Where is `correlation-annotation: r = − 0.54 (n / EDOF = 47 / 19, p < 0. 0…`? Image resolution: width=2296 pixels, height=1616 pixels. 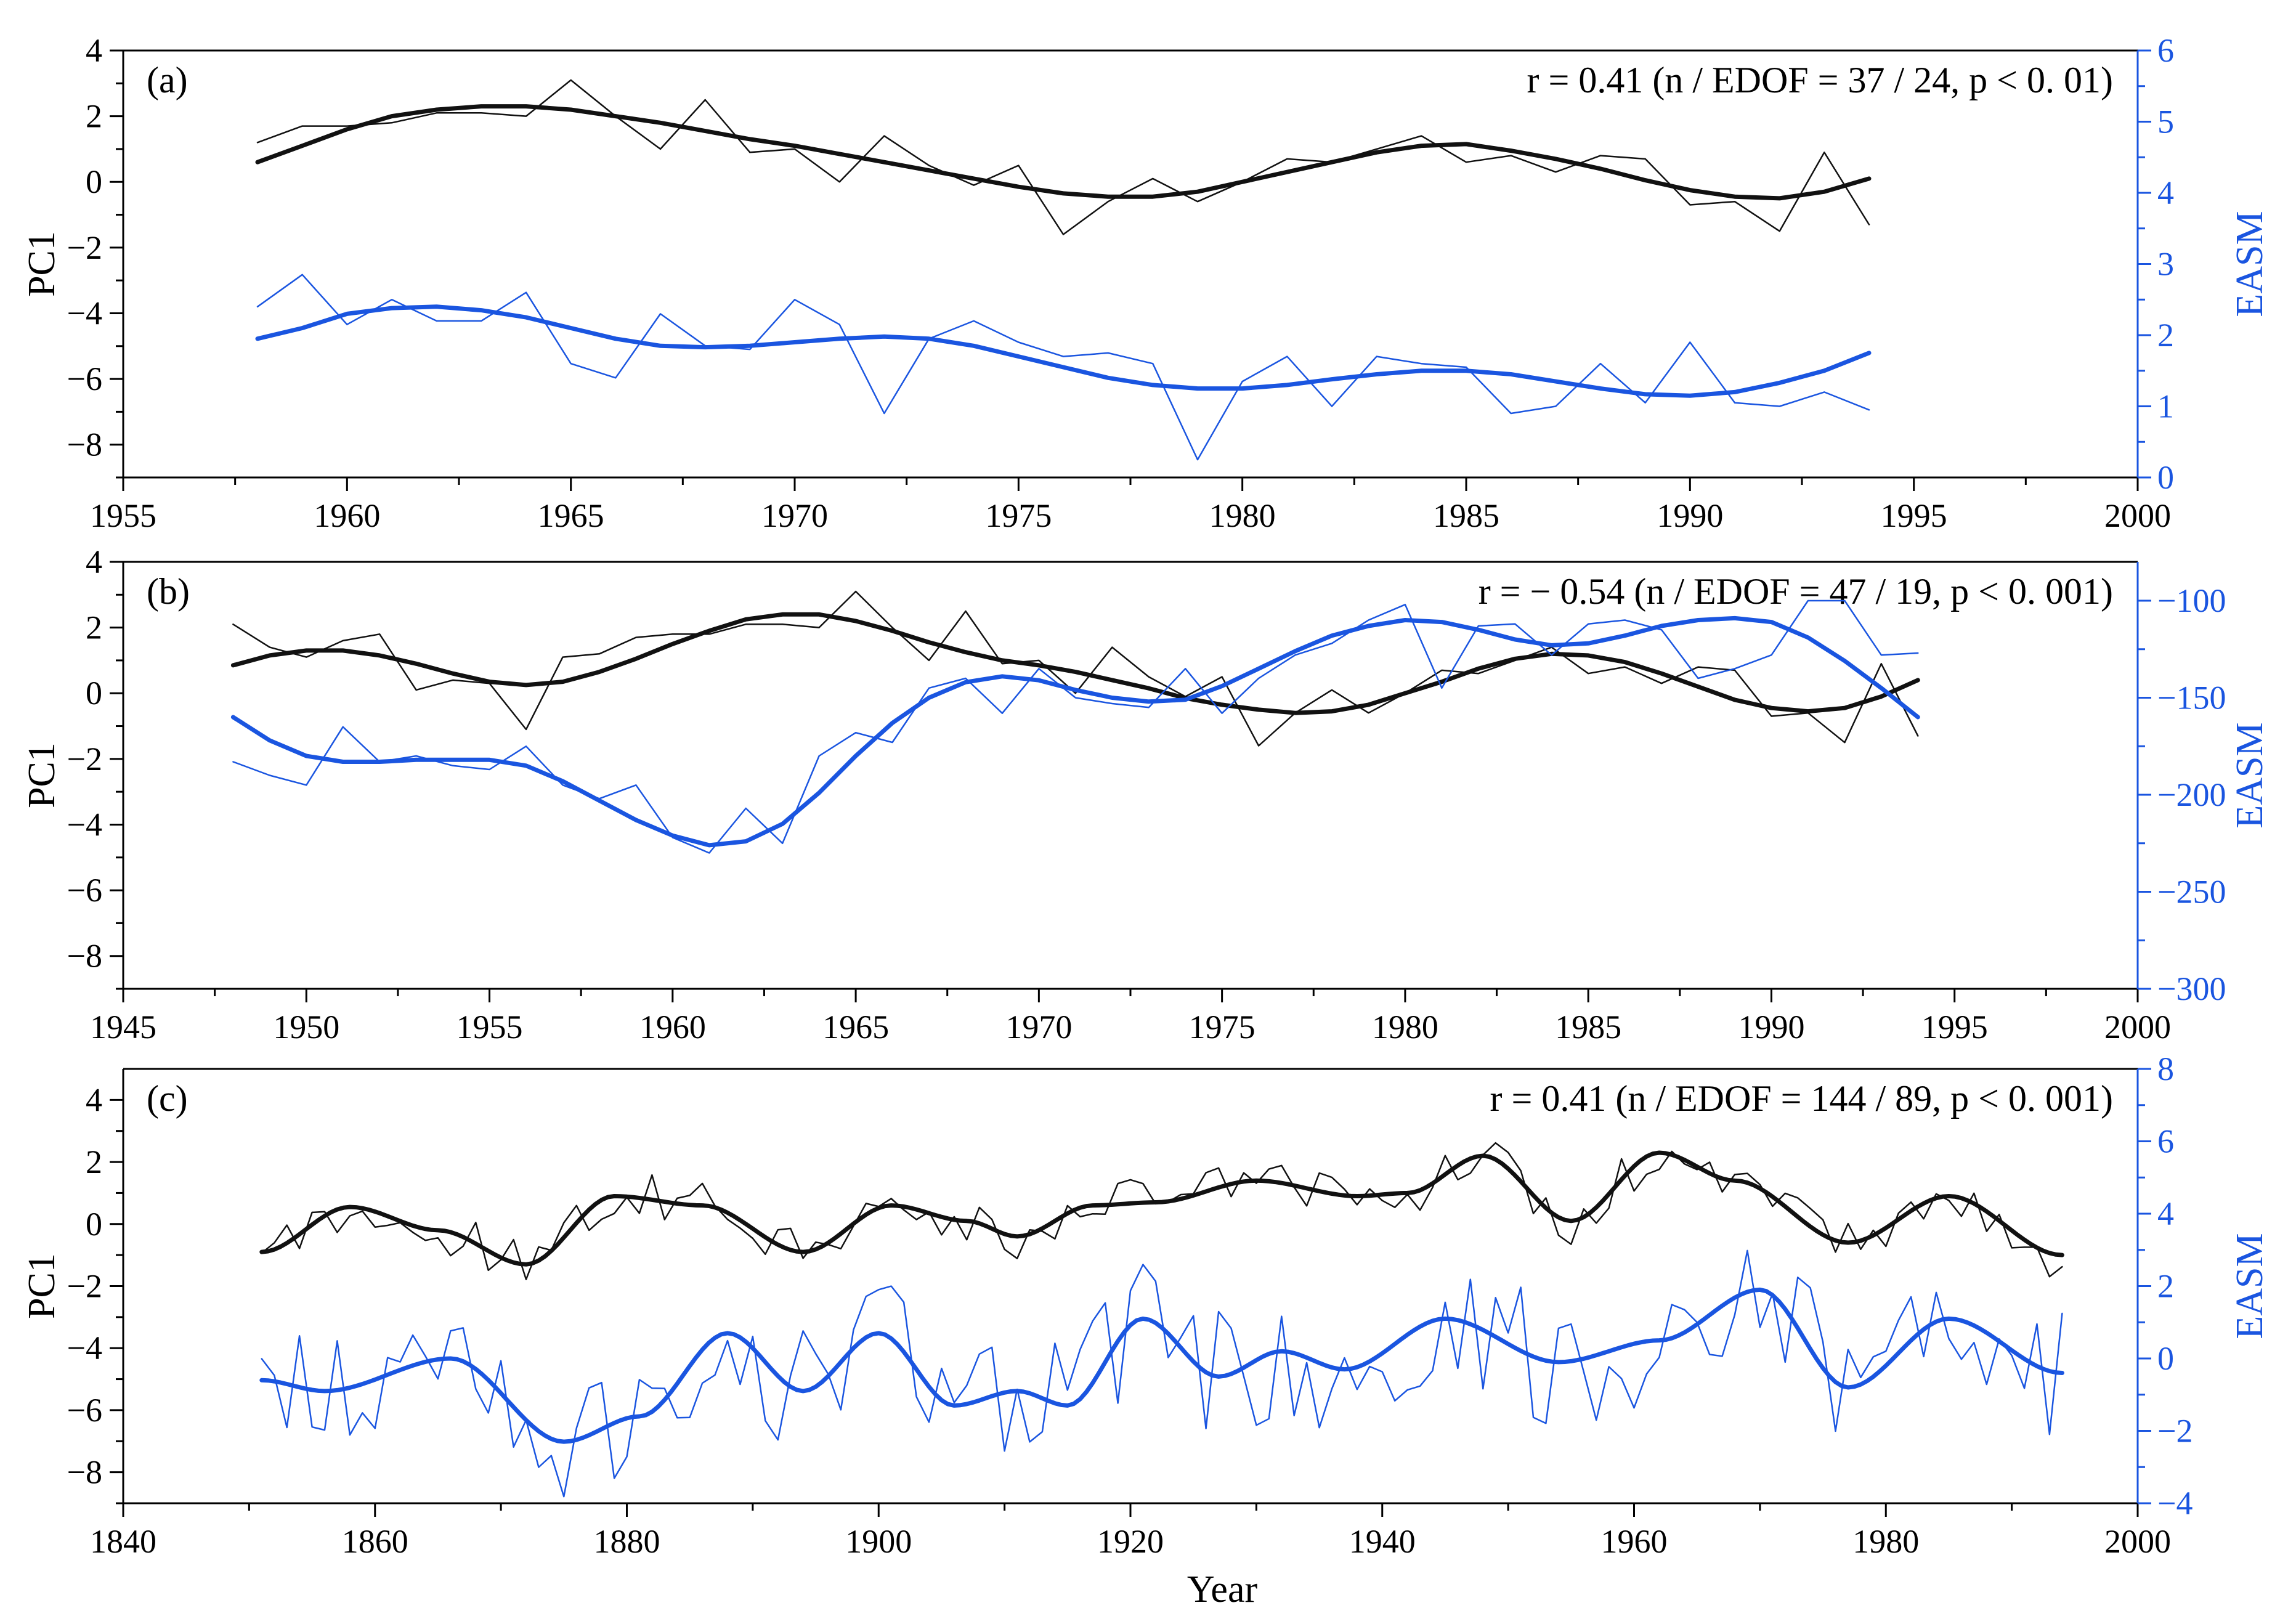
correlation-annotation: r = − 0.54 (n / EDOF = 47 / 19, p < 0. 0… is located at coordinates (1796, 591).